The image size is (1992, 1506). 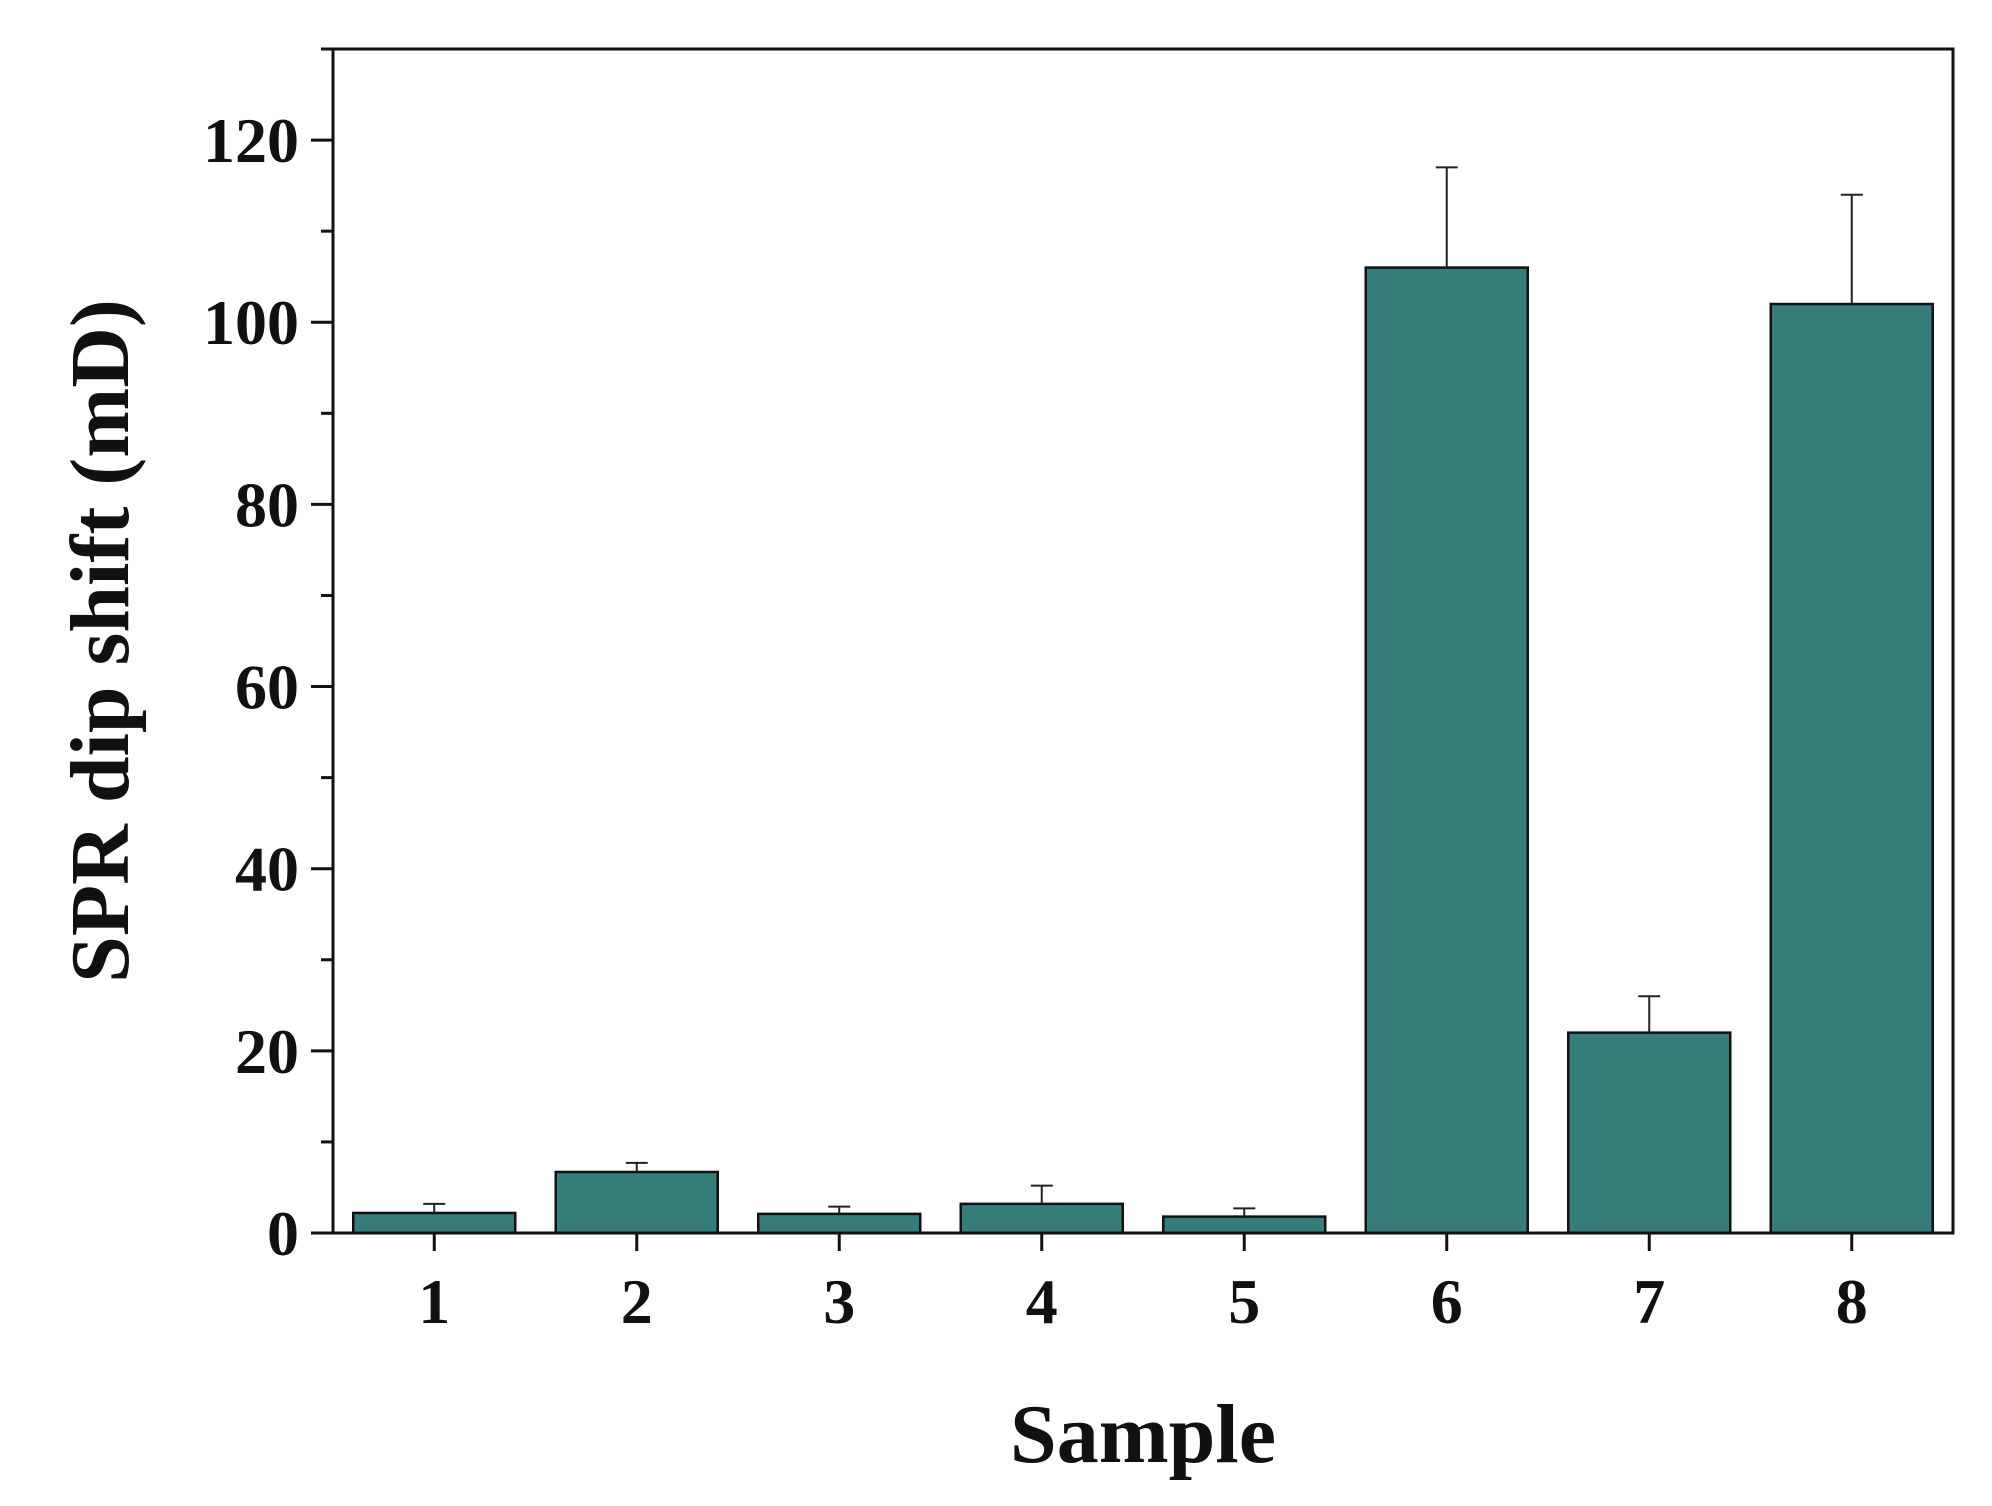 I want to click on x-ticks-group: 1 2 3 4 5 6 7 8, so click(x=1143, y=1285).